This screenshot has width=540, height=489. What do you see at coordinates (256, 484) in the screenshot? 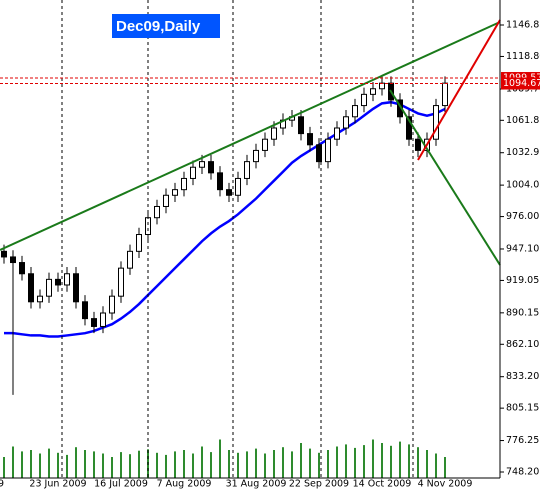
I see `x-tick-label: 31 Aug 2009` at bounding box center [256, 484].